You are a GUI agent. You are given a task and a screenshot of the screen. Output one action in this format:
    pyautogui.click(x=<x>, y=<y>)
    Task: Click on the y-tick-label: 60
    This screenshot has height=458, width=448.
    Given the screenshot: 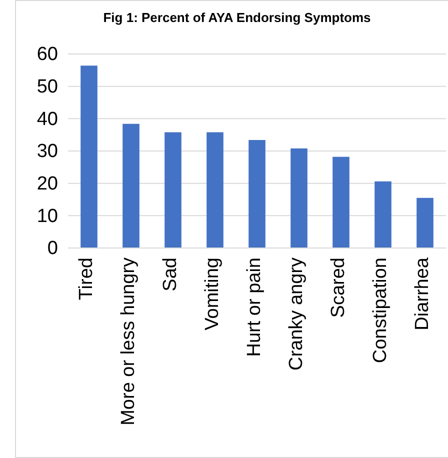 What is the action you would take?
    pyautogui.click(x=47, y=55)
    